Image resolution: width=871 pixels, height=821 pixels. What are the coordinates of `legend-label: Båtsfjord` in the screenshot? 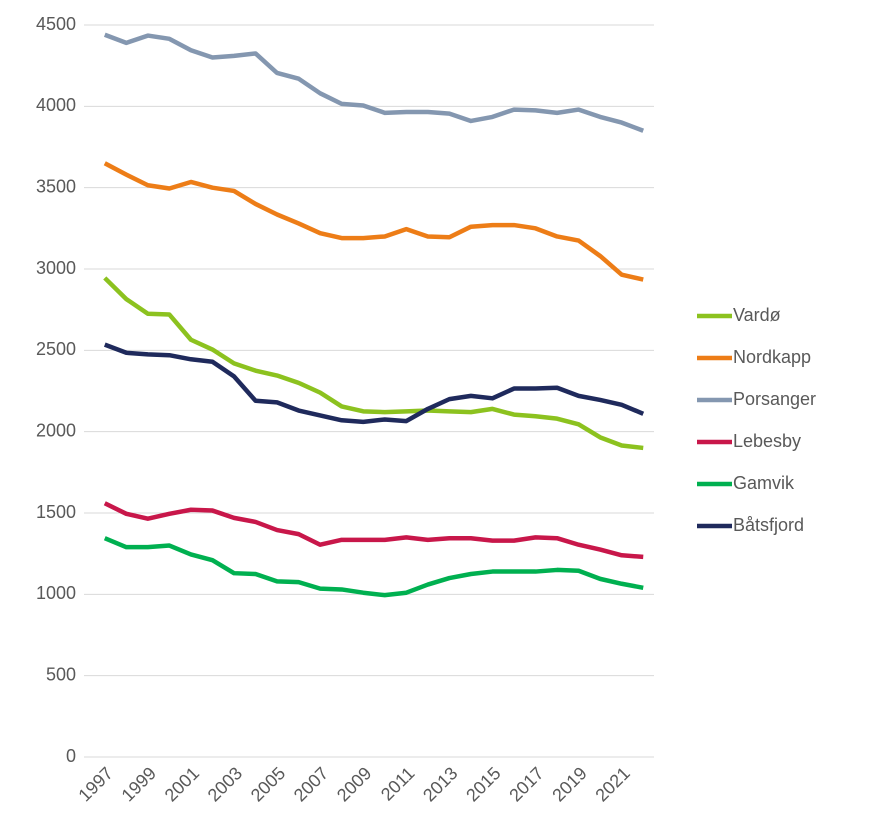 It's located at (768, 525).